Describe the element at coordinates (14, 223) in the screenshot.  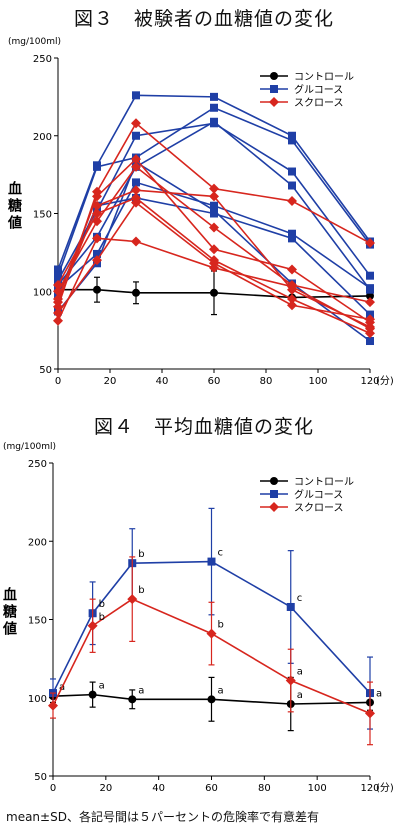
I see `chart1-y-label-char: 値` at that location.